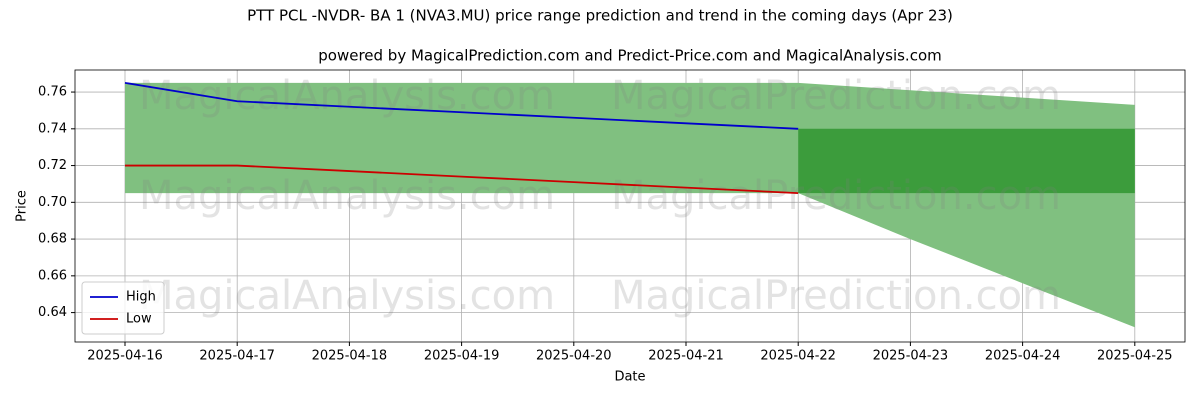 This screenshot has height=404, width=1200. Describe the element at coordinates (52, 92) in the screenshot. I see `y-tick-label: 0.76` at that location.